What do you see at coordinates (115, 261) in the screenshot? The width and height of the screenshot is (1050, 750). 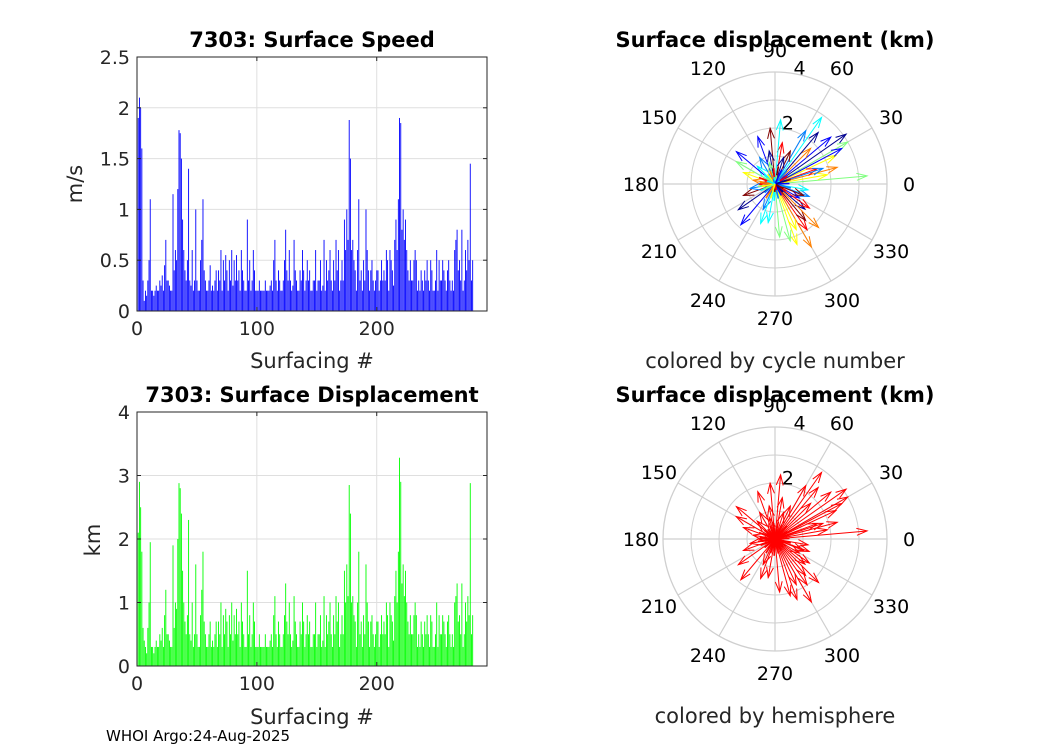 I see `y-tick-label: 0.5` at bounding box center [115, 261].